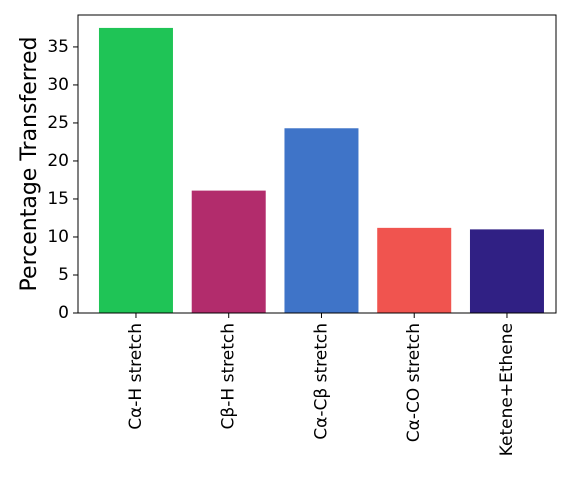  Describe the element at coordinates (58, 123) in the screenshot. I see `y-tick-label: 25` at that location.